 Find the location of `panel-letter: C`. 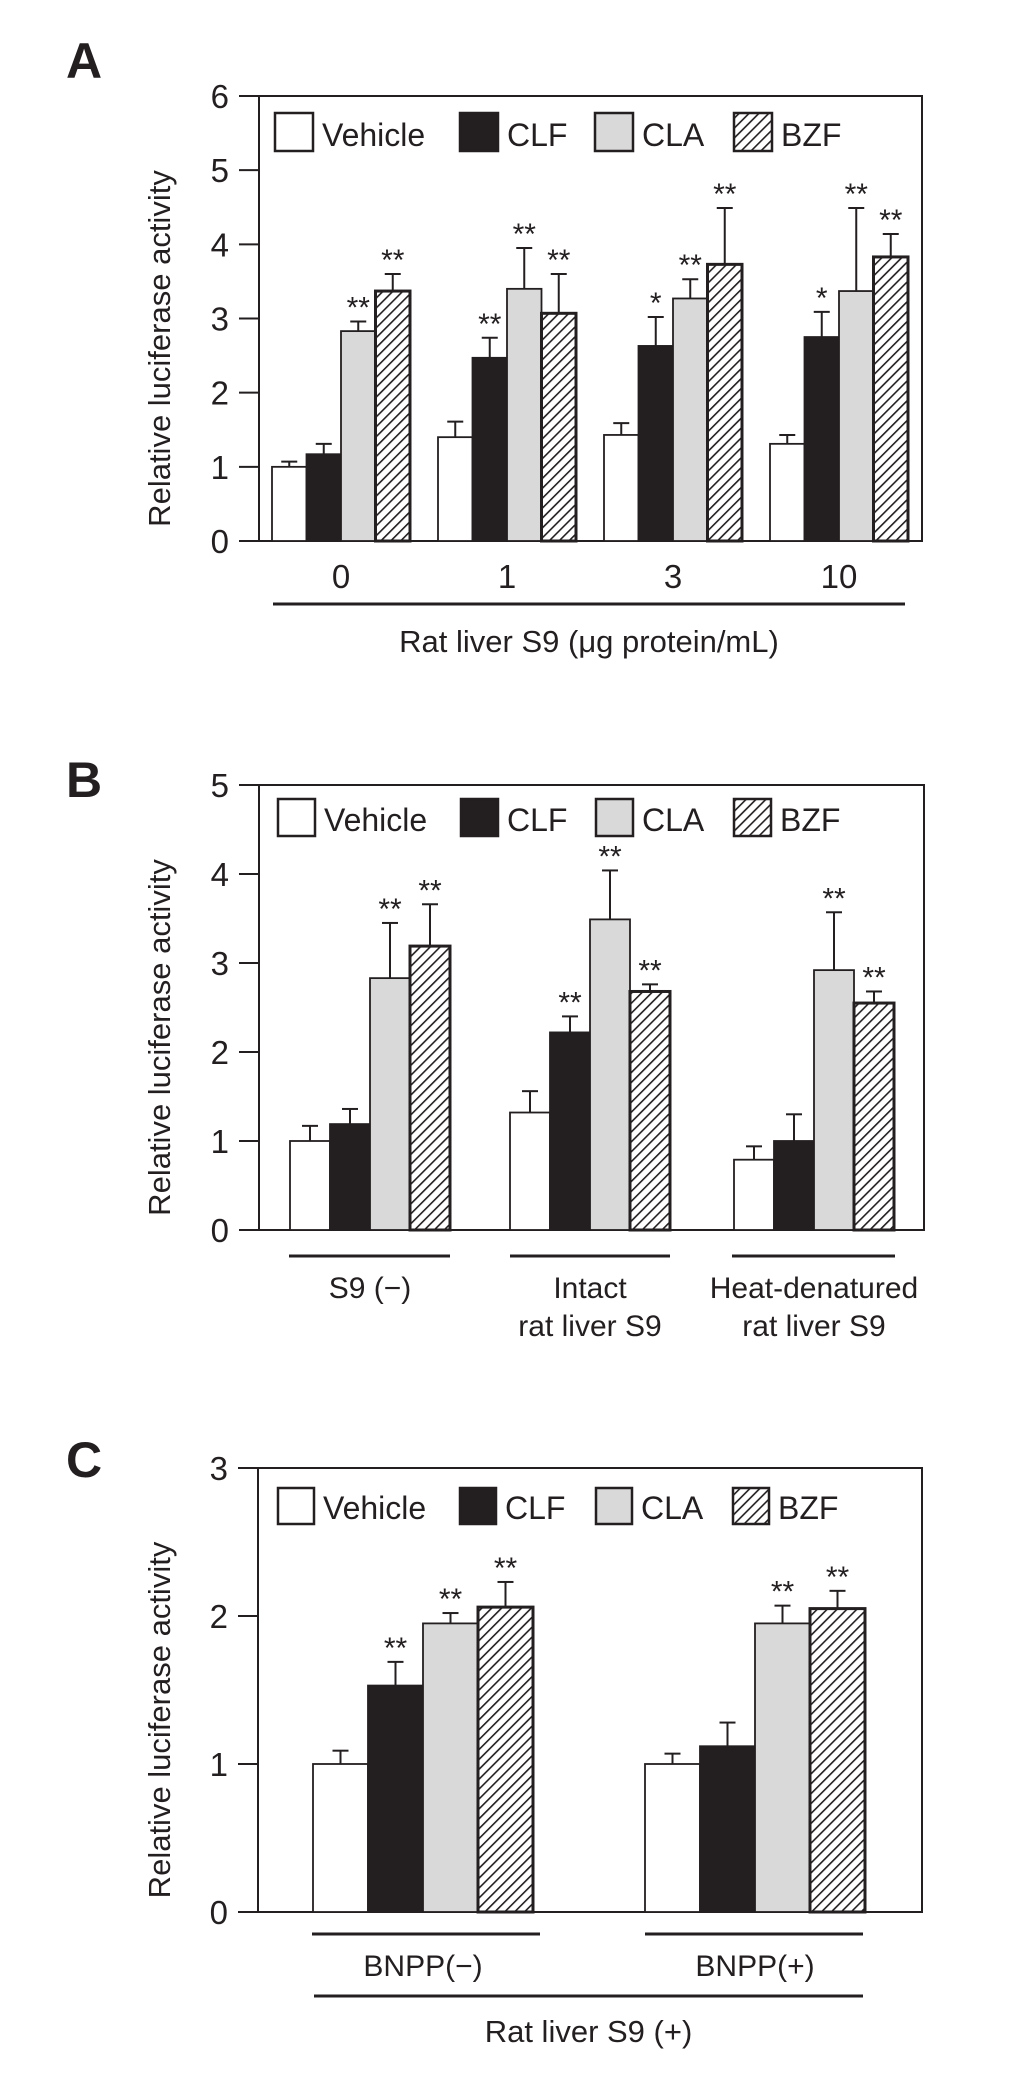

panel-letter: C is located at coordinates (84, 1460).